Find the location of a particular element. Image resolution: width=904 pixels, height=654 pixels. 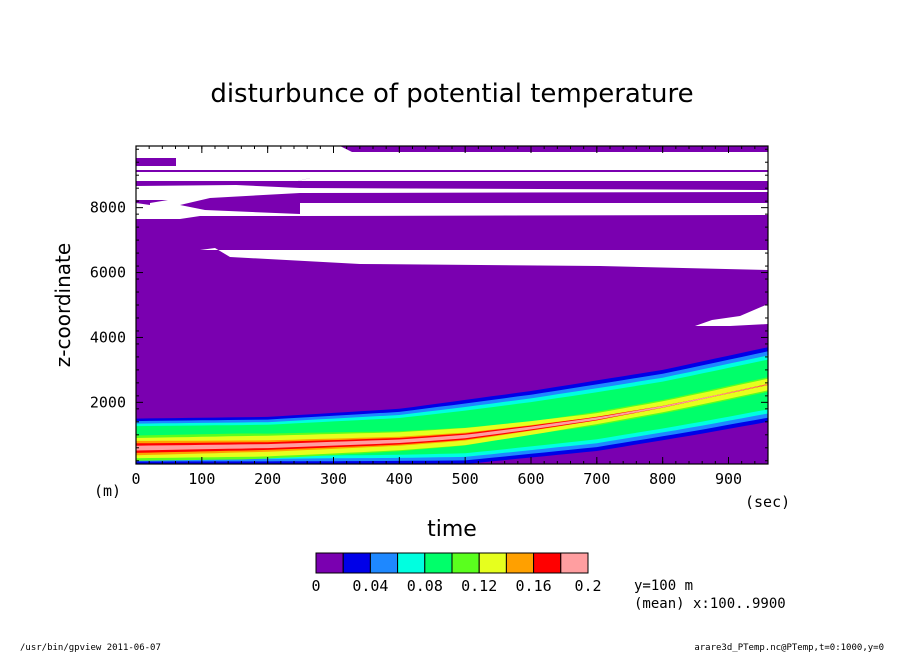

legend-labels: 0 0.04 0.08 0.12 0.16 0.2 is located at coordinates (456, 586).